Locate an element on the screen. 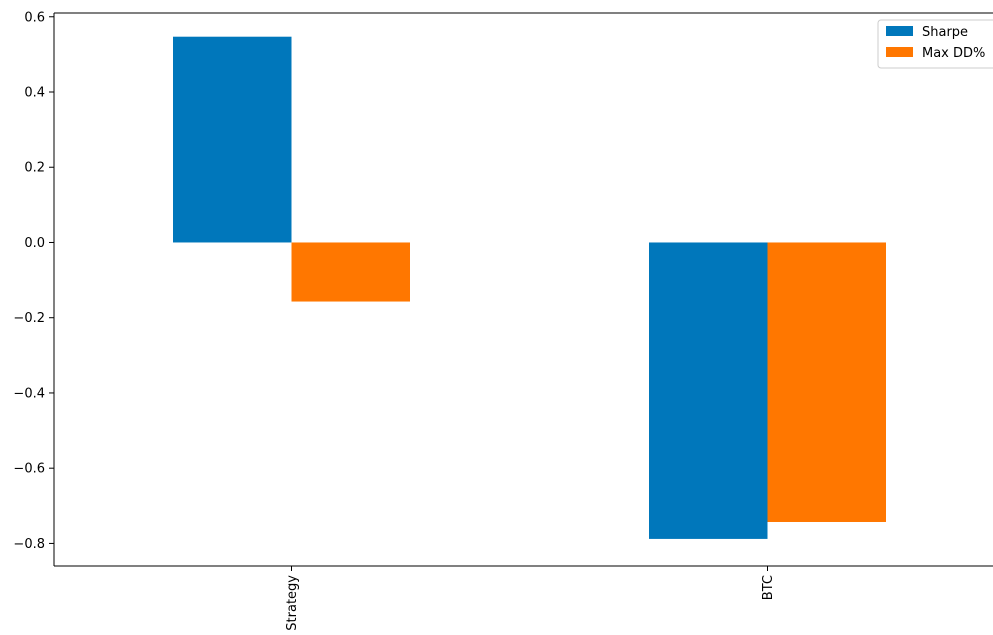 This screenshot has width=993, height=635. y-tick-label: 0.6 is located at coordinates (34, 17).